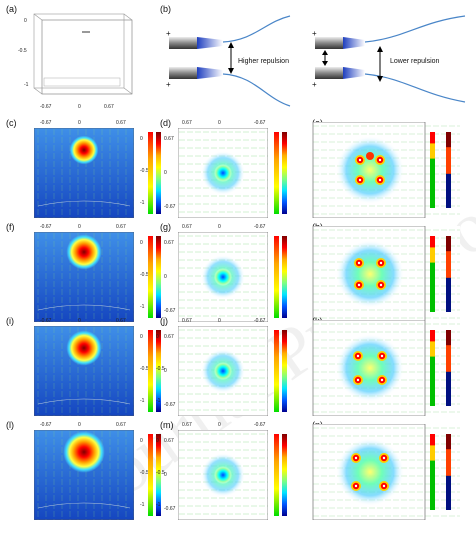 The height and width of the screenshot is (535, 476). I want to click on panel-label-j: (j), so click(164, 321).